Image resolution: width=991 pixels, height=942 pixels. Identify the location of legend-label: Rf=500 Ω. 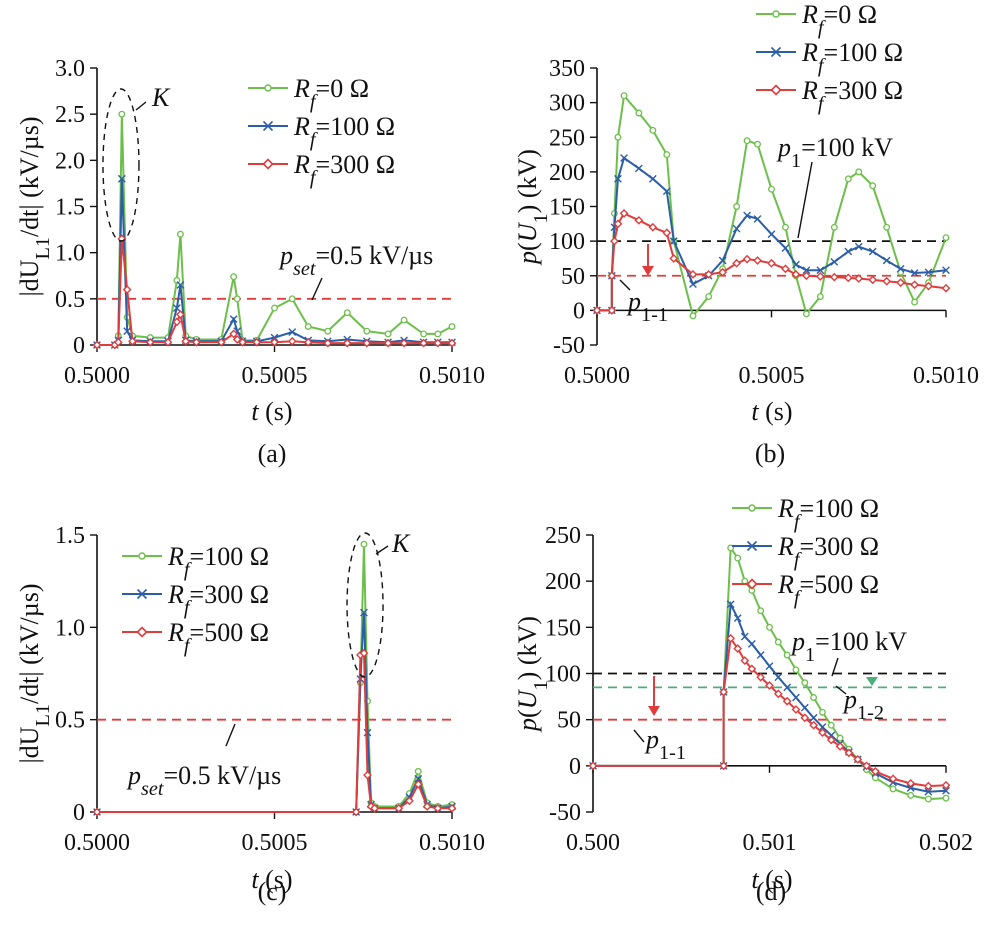
(218, 637).